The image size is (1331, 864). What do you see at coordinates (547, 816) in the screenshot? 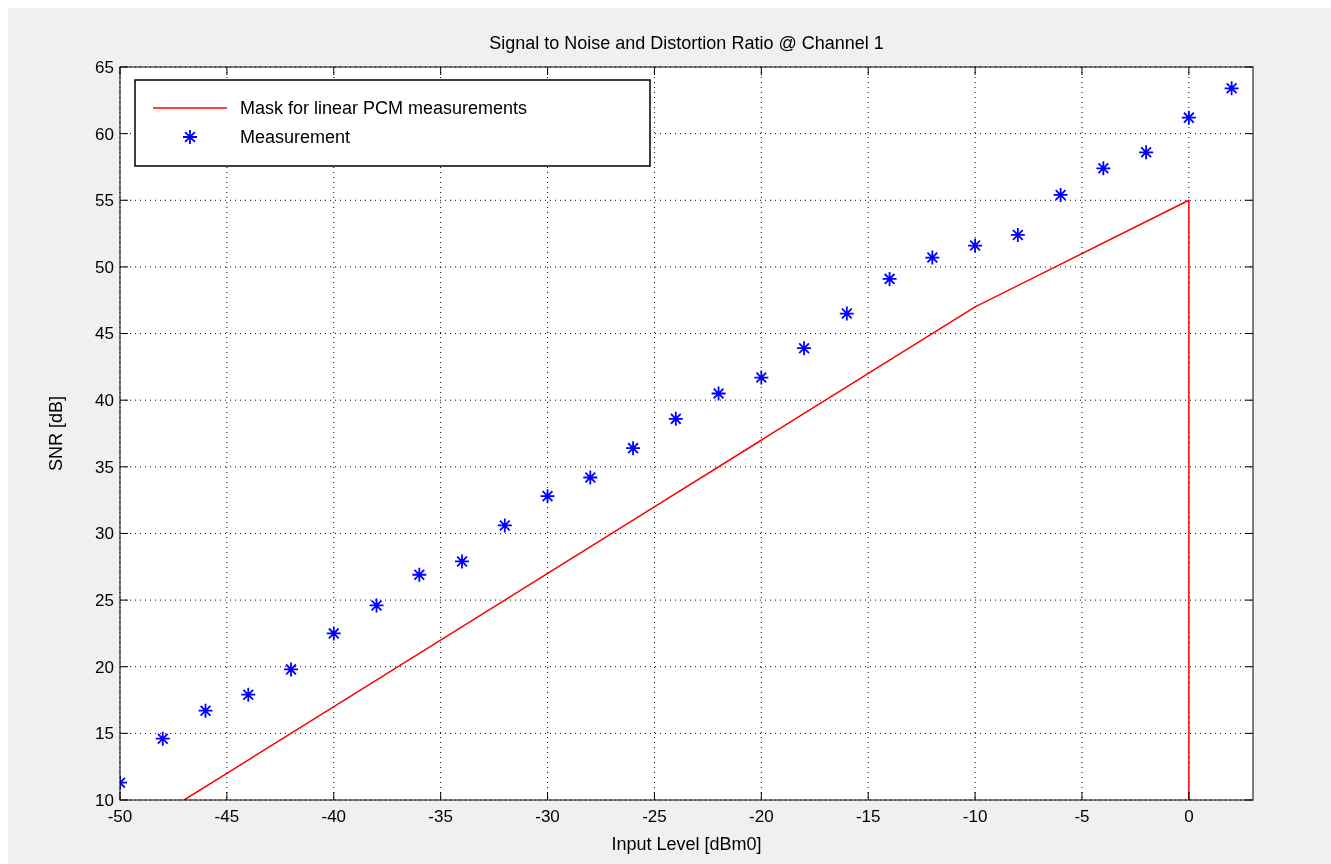
I see `x-tick-label: -30` at bounding box center [547, 816].